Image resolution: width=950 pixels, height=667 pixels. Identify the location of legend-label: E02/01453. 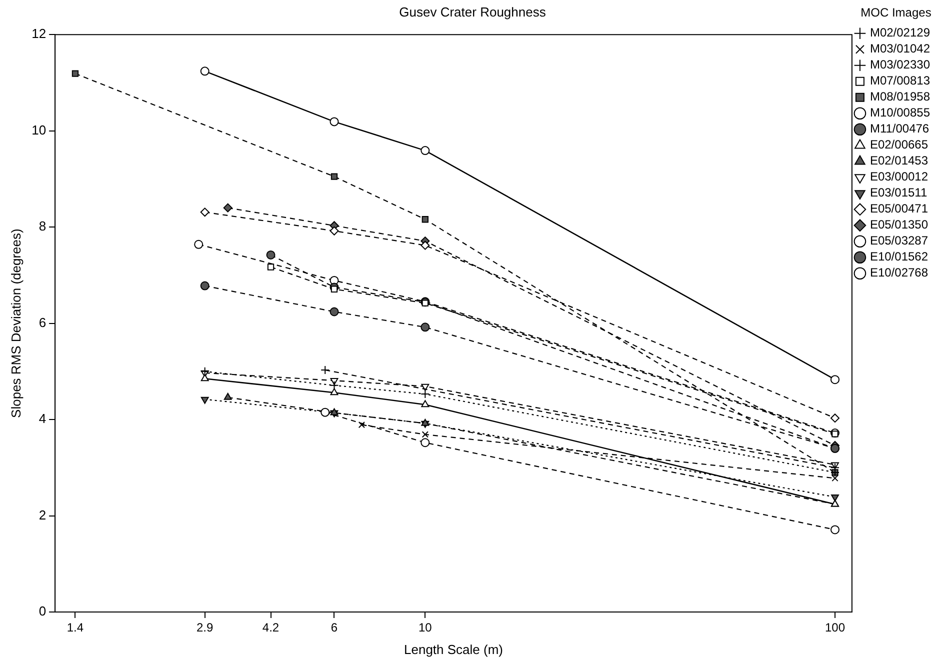
(899, 161).